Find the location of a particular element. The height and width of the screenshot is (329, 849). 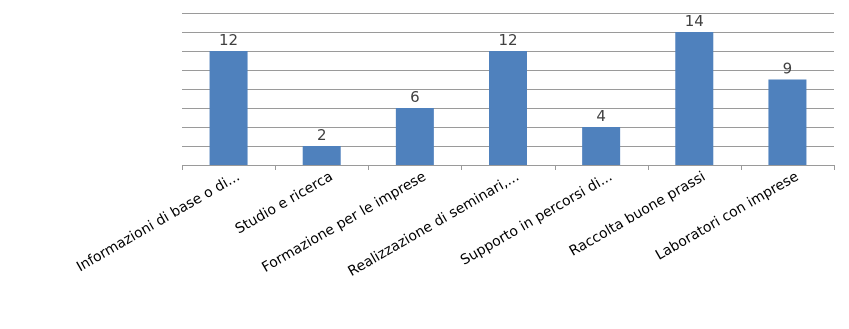

x-axis is located at coordinates (508, 167).